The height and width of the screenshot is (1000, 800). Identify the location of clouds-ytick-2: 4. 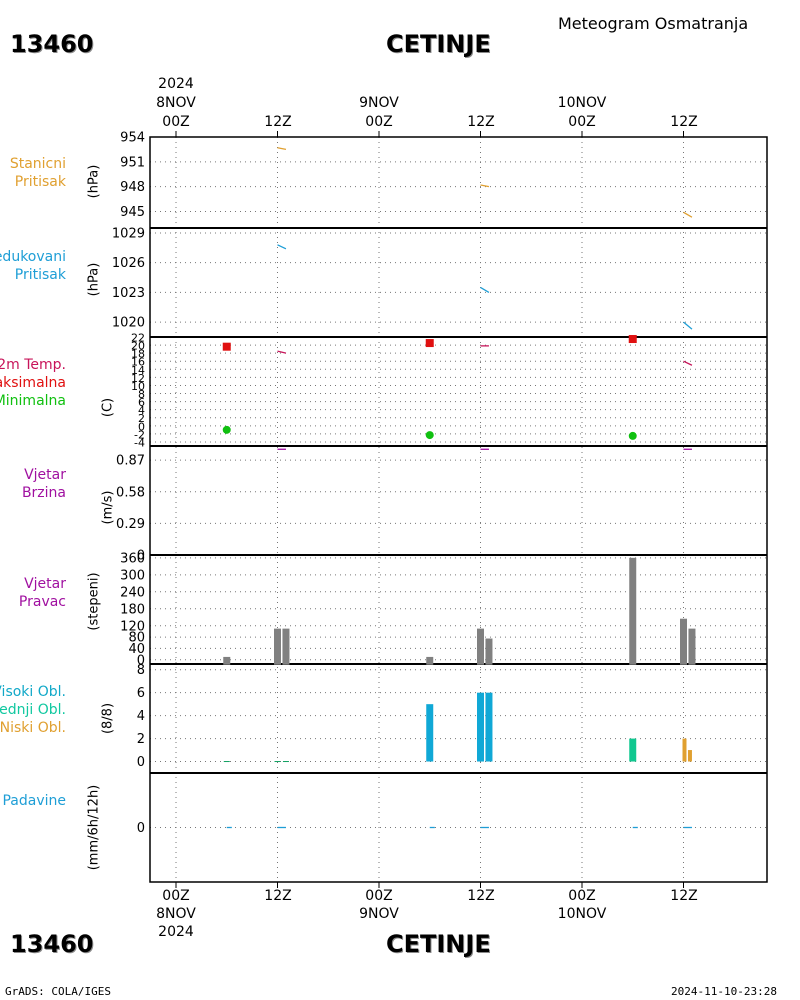
(141, 716).